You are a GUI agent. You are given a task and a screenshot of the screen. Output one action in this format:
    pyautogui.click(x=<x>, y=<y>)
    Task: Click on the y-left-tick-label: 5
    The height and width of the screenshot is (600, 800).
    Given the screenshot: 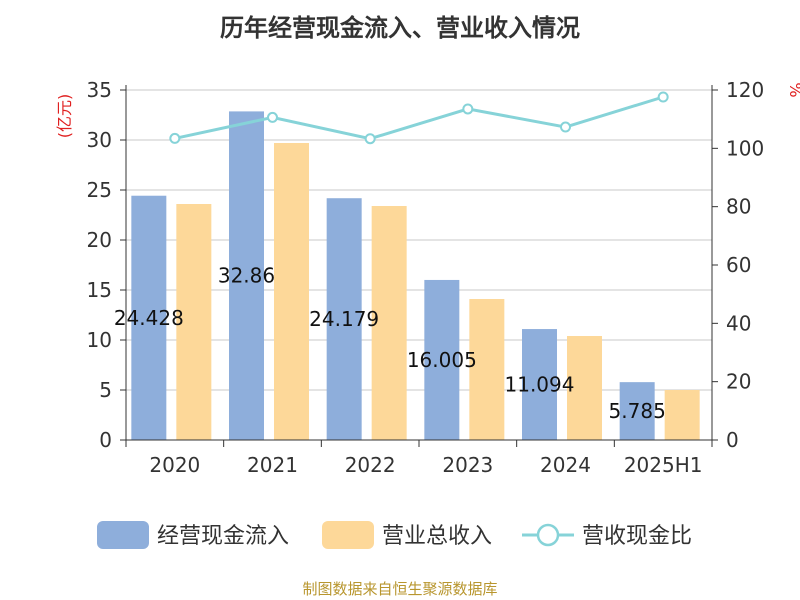 What is the action you would take?
    pyautogui.click(x=105, y=390)
    